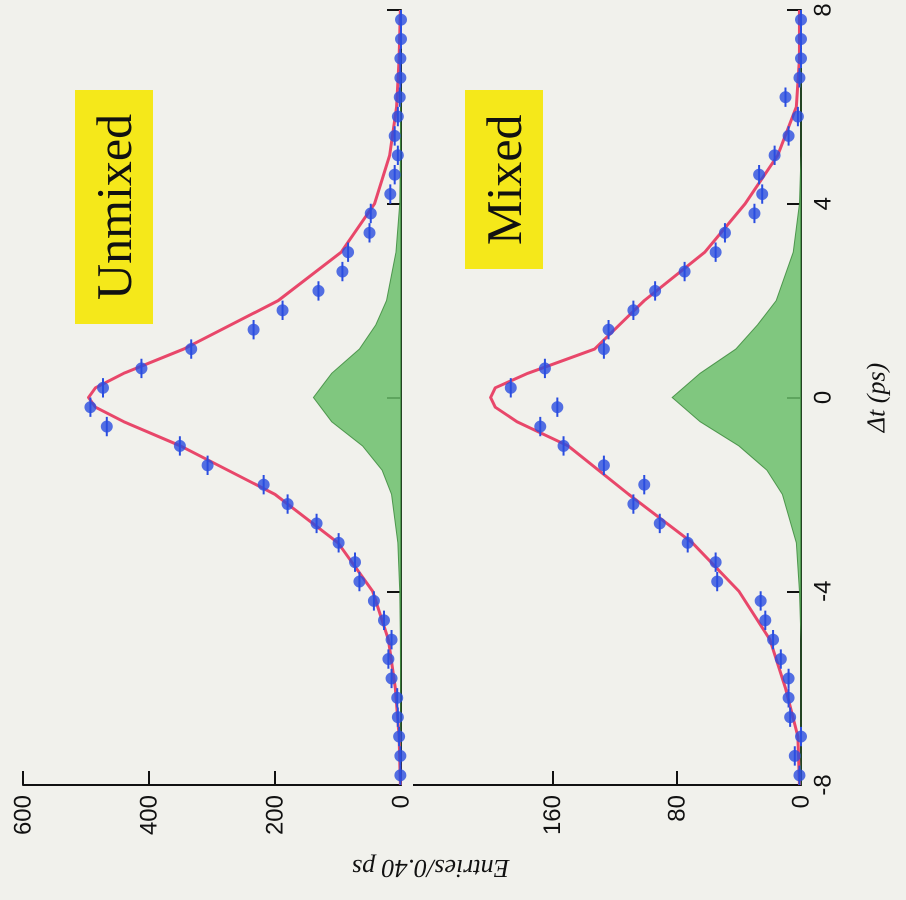  I want to click on x-tick-label: 80, so click(676, 808).